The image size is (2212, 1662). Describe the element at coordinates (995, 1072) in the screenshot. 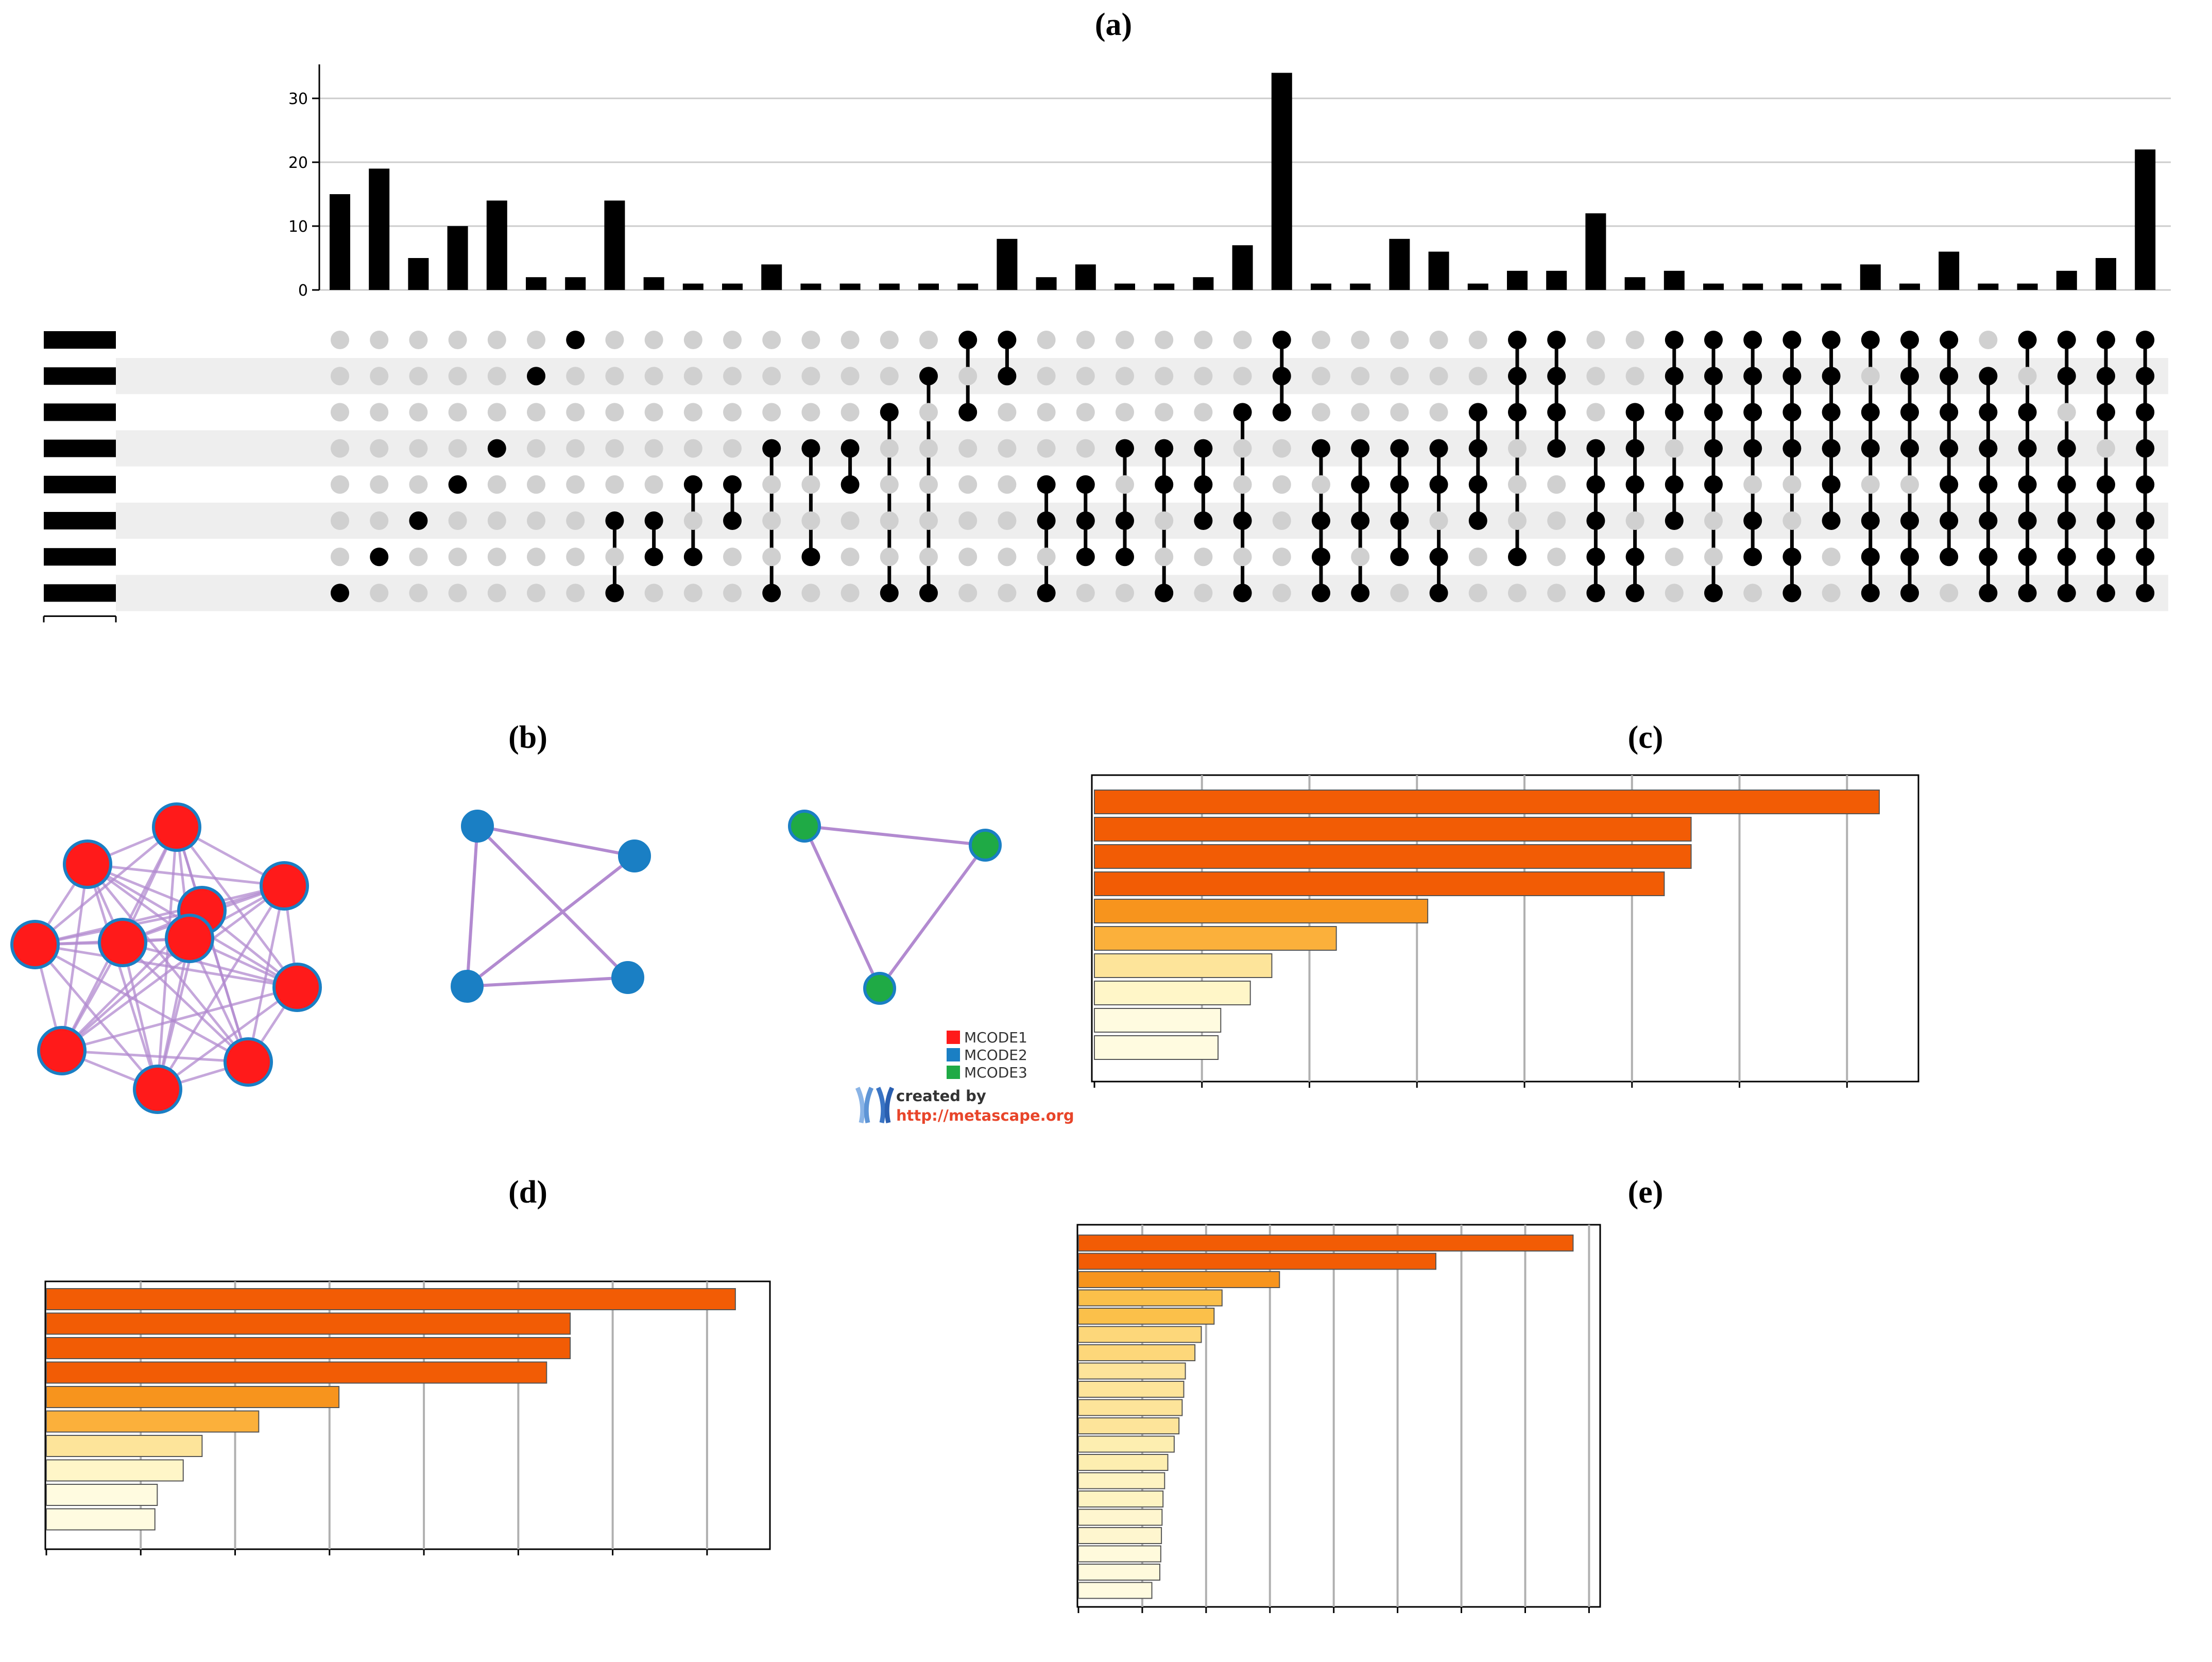

I see `mcode3-label: MCODE3` at that location.